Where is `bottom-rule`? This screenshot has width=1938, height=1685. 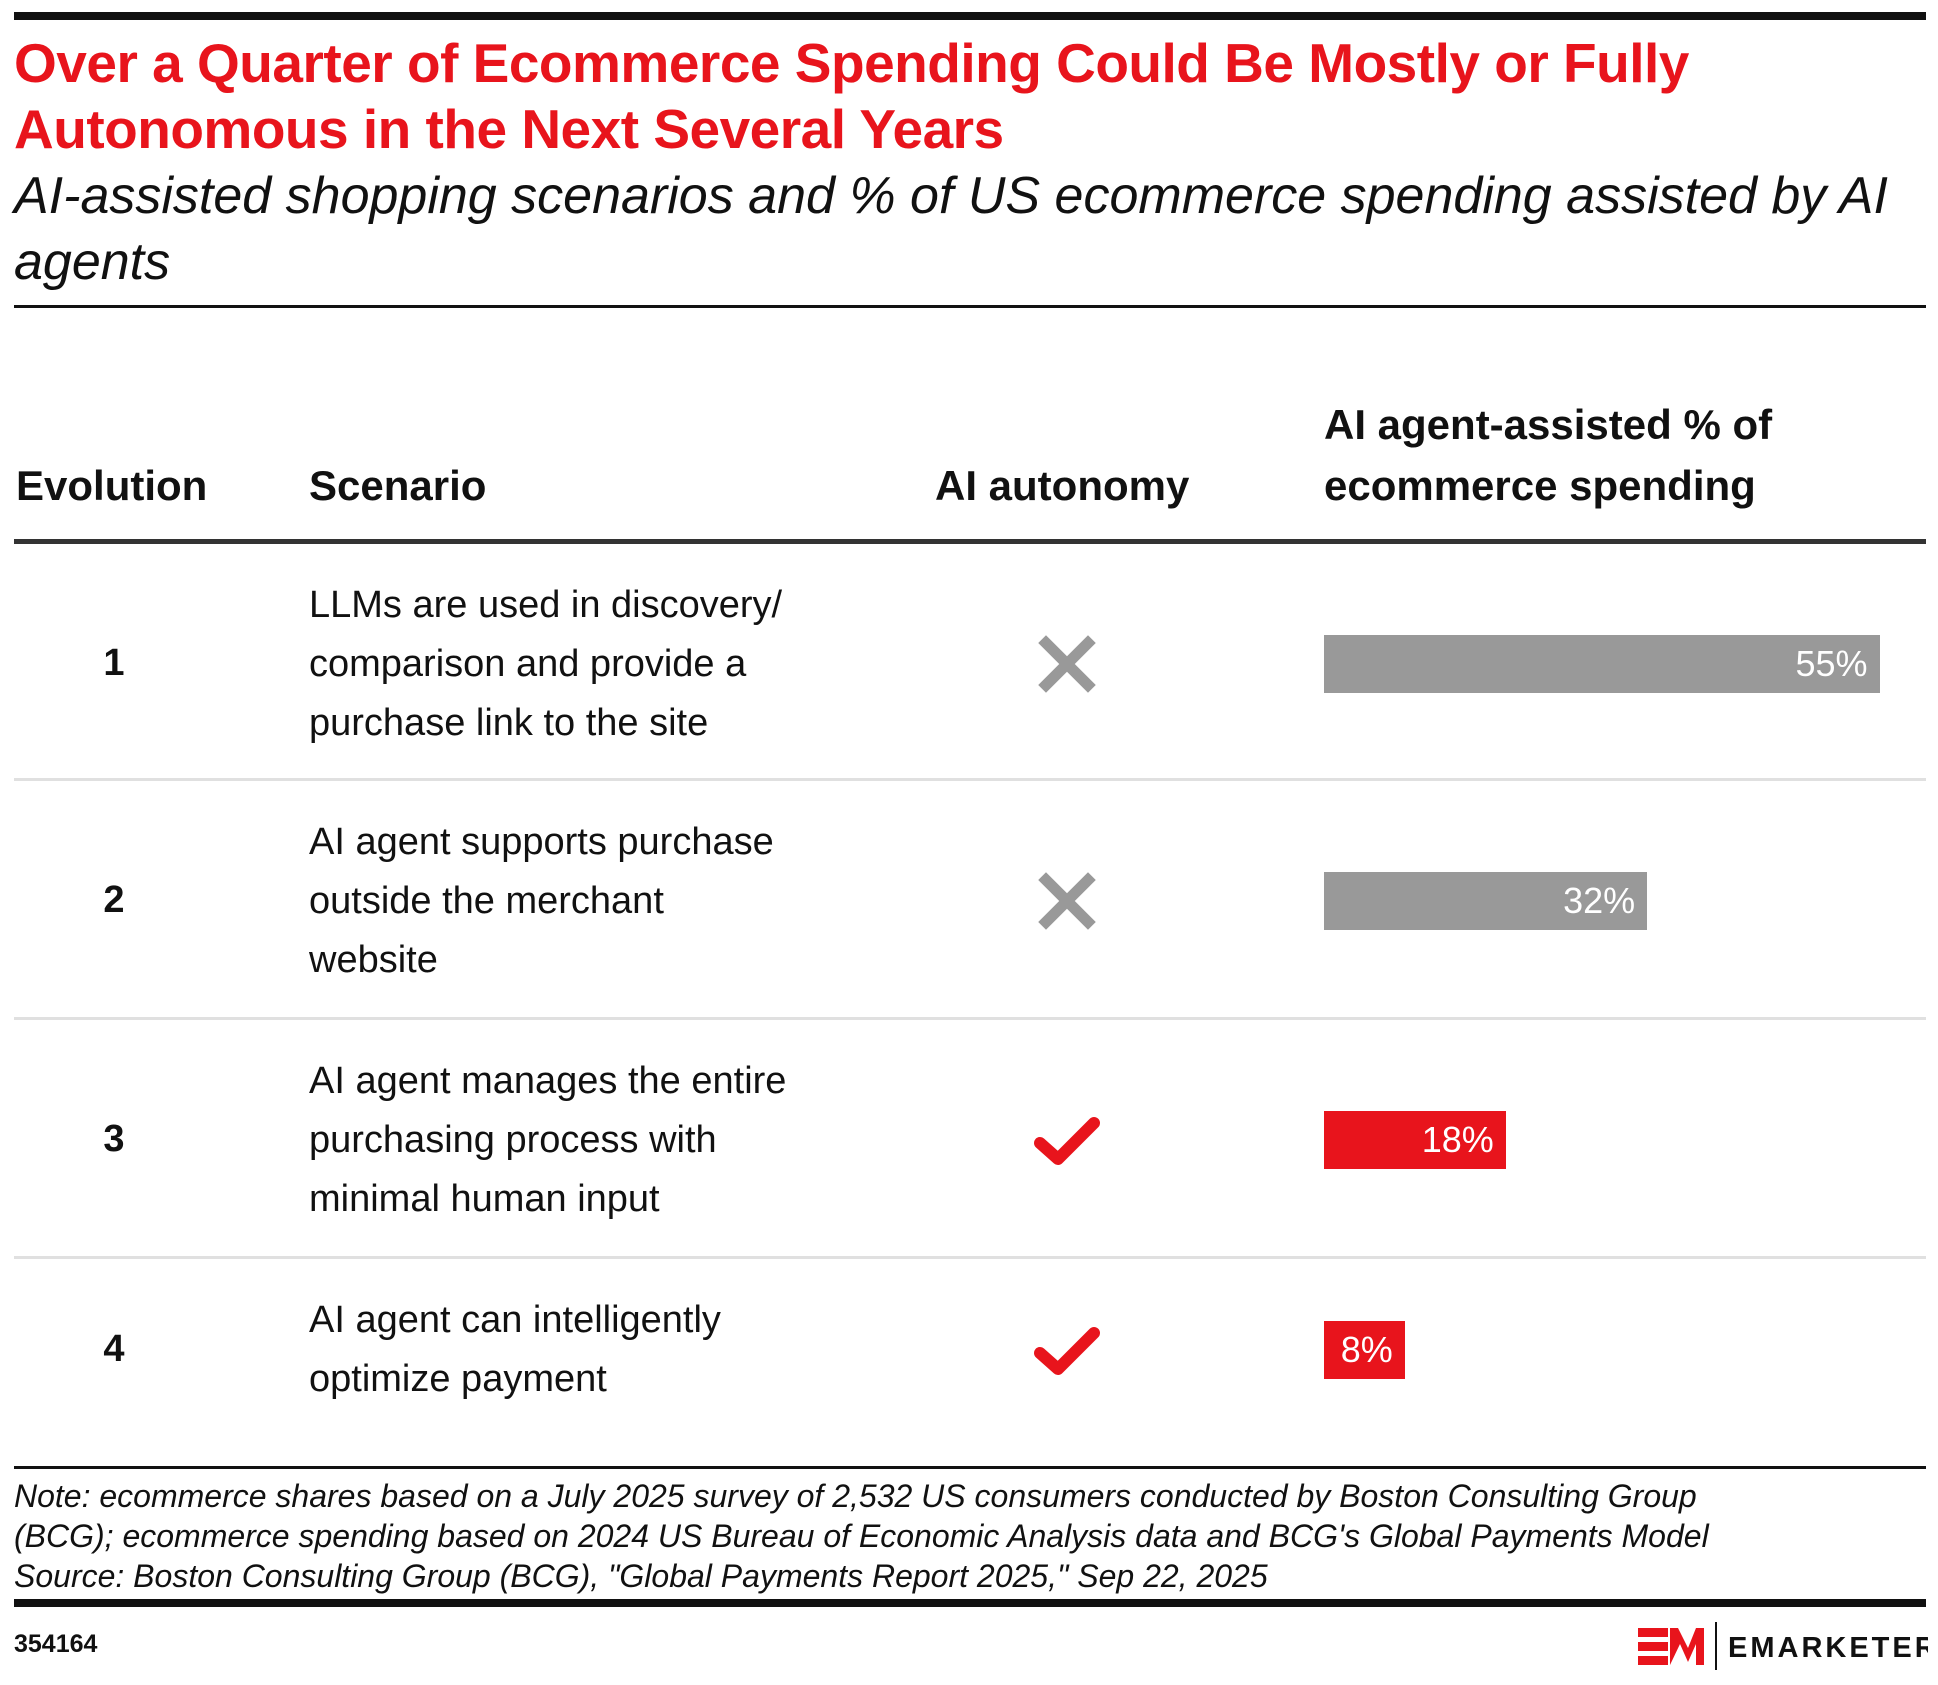
bottom-rule is located at coordinates (970, 1603).